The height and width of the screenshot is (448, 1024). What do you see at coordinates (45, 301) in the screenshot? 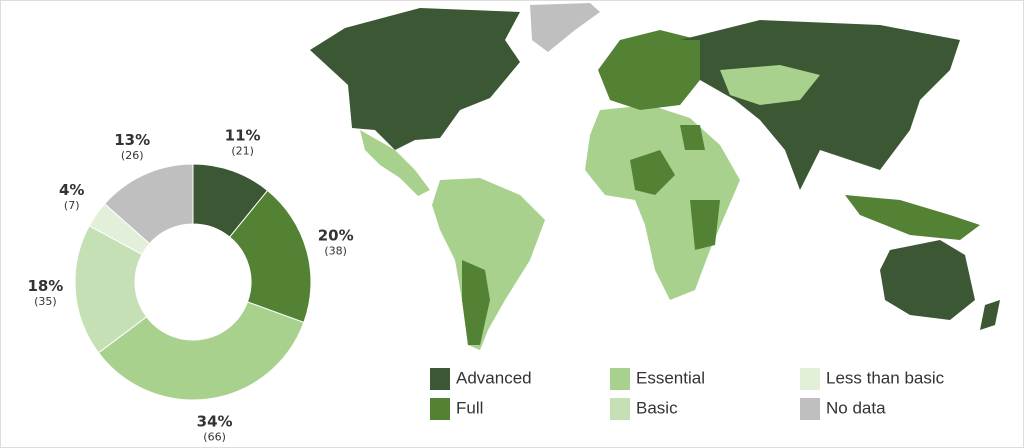
I see `count-label: (35)` at bounding box center [45, 301].